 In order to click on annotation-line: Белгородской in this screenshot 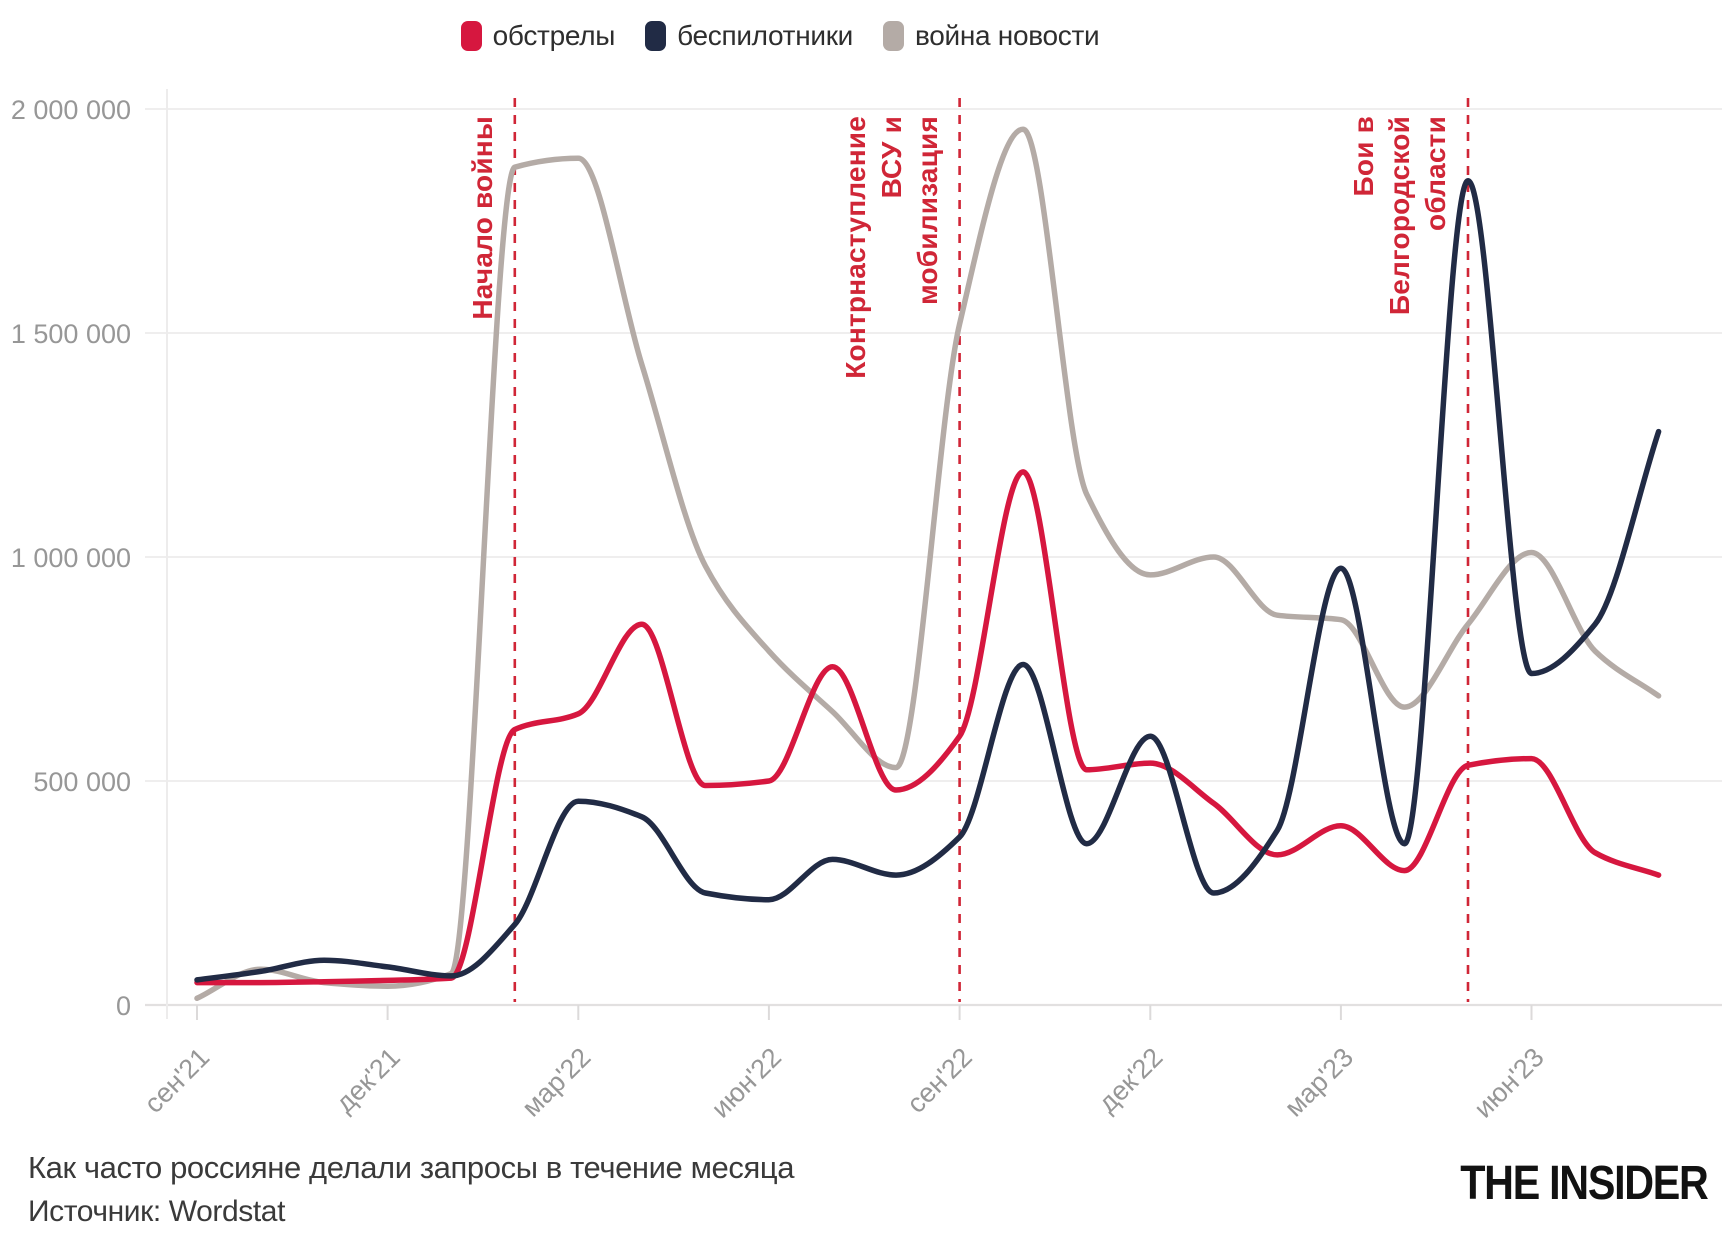, I will do `click(1399, 216)`.